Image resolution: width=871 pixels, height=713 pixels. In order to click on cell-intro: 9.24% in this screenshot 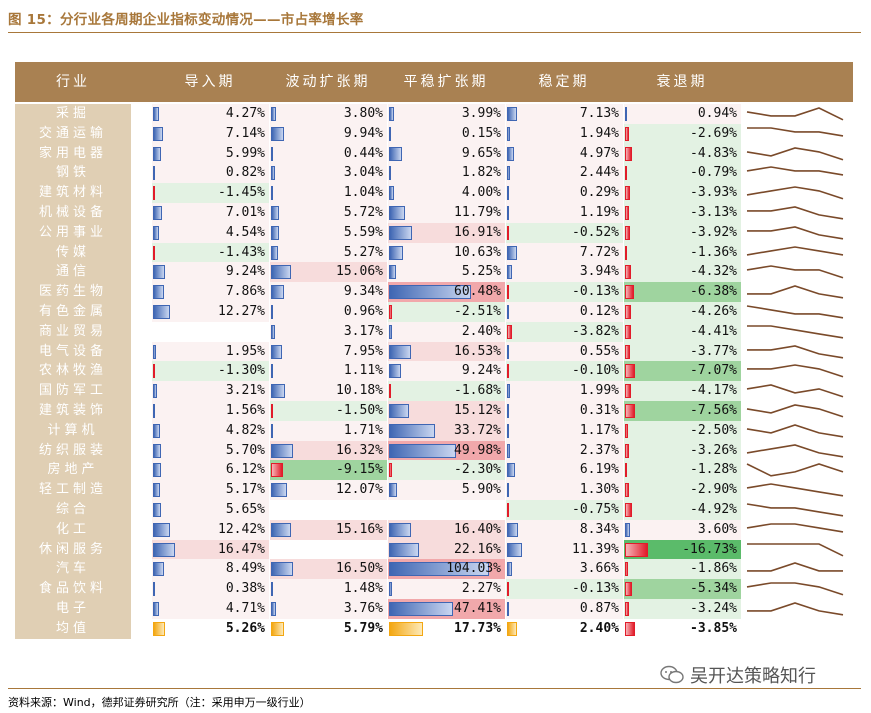, I will do `click(210, 272)`.